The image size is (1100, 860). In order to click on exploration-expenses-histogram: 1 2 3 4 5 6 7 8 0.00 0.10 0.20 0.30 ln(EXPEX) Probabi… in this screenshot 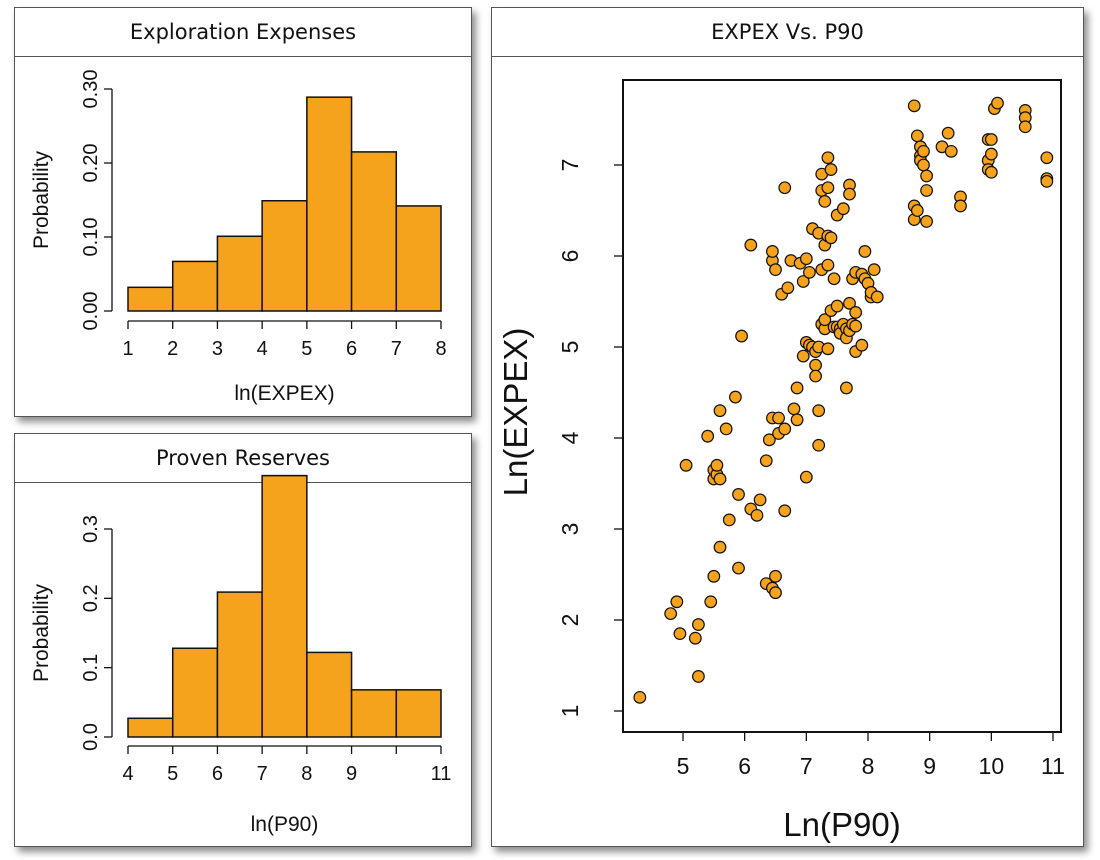, I will do `click(238, 237)`.